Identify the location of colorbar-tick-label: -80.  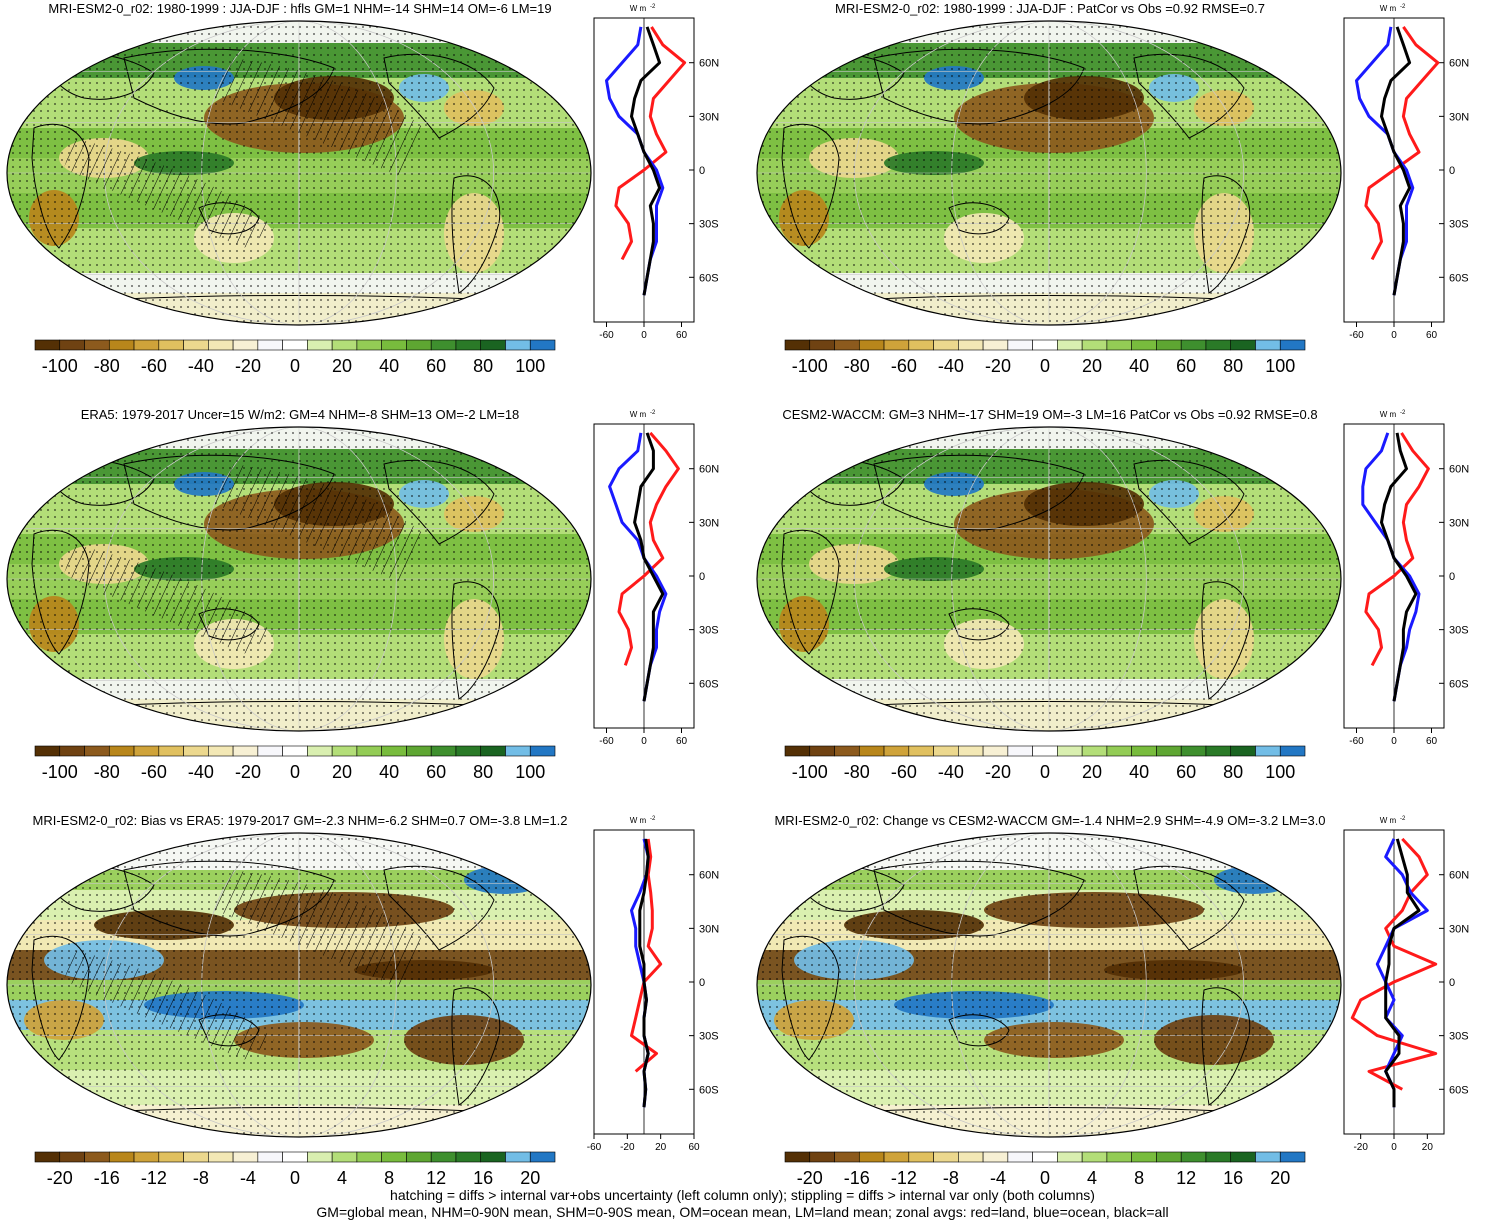
(107, 366).